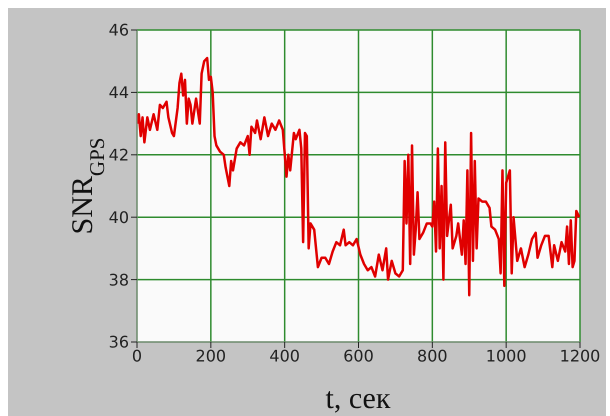 Image resolution: width=610 pixels, height=416 pixels. I want to click on x-tick-label: 0, so click(137, 356).